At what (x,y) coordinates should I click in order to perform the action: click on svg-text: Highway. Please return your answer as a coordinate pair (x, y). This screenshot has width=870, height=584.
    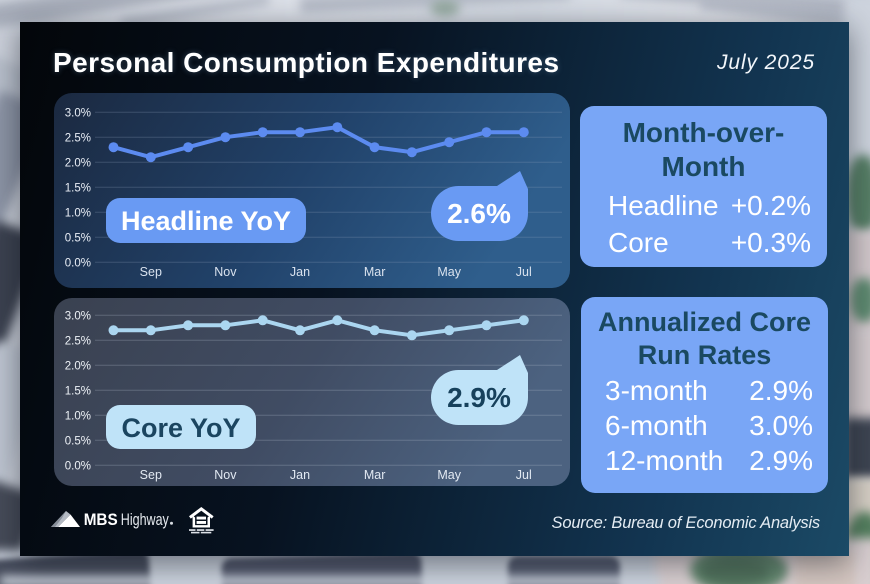
    Looking at the image, I should click on (145, 519).